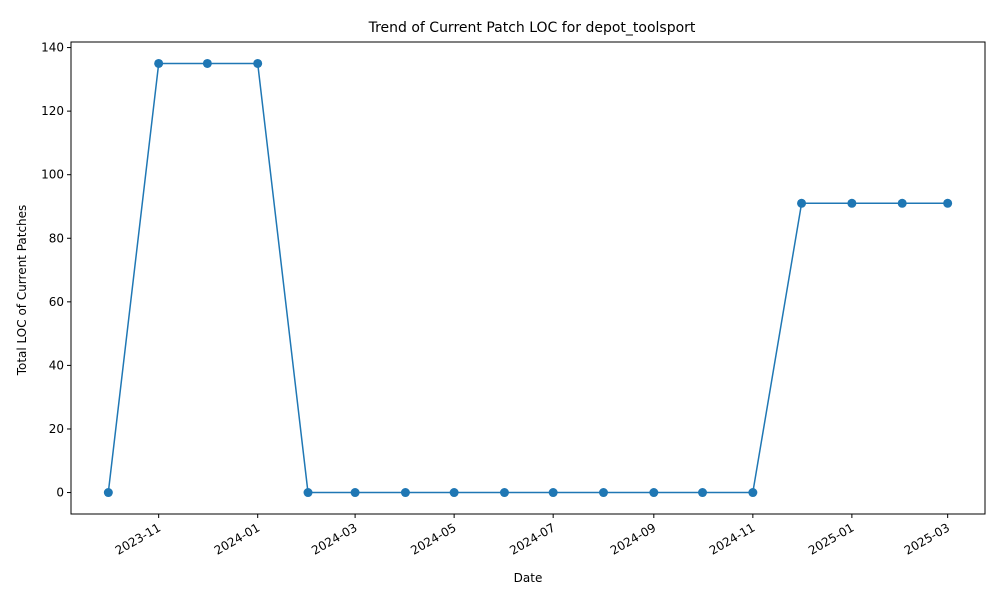 The width and height of the screenshot is (1000, 604). Describe the element at coordinates (56, 429) in the screenshot. I see `y-tick-label: 20` at that location.